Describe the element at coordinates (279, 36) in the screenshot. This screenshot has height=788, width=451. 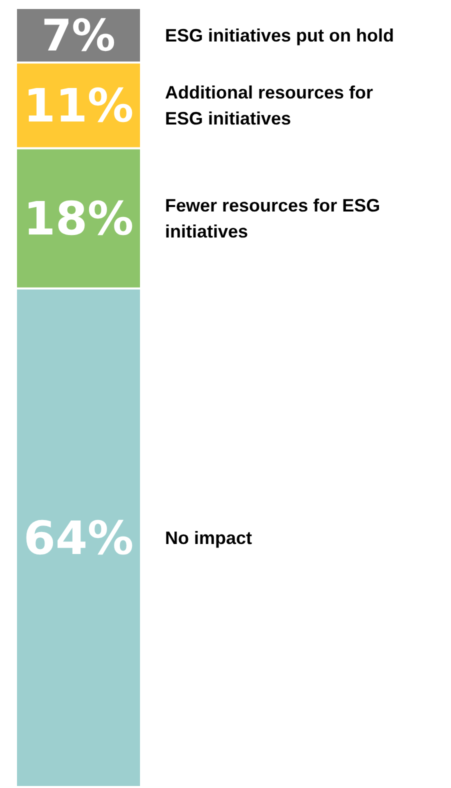
I see `series-label: ESG initiatives put on hold` at that location.